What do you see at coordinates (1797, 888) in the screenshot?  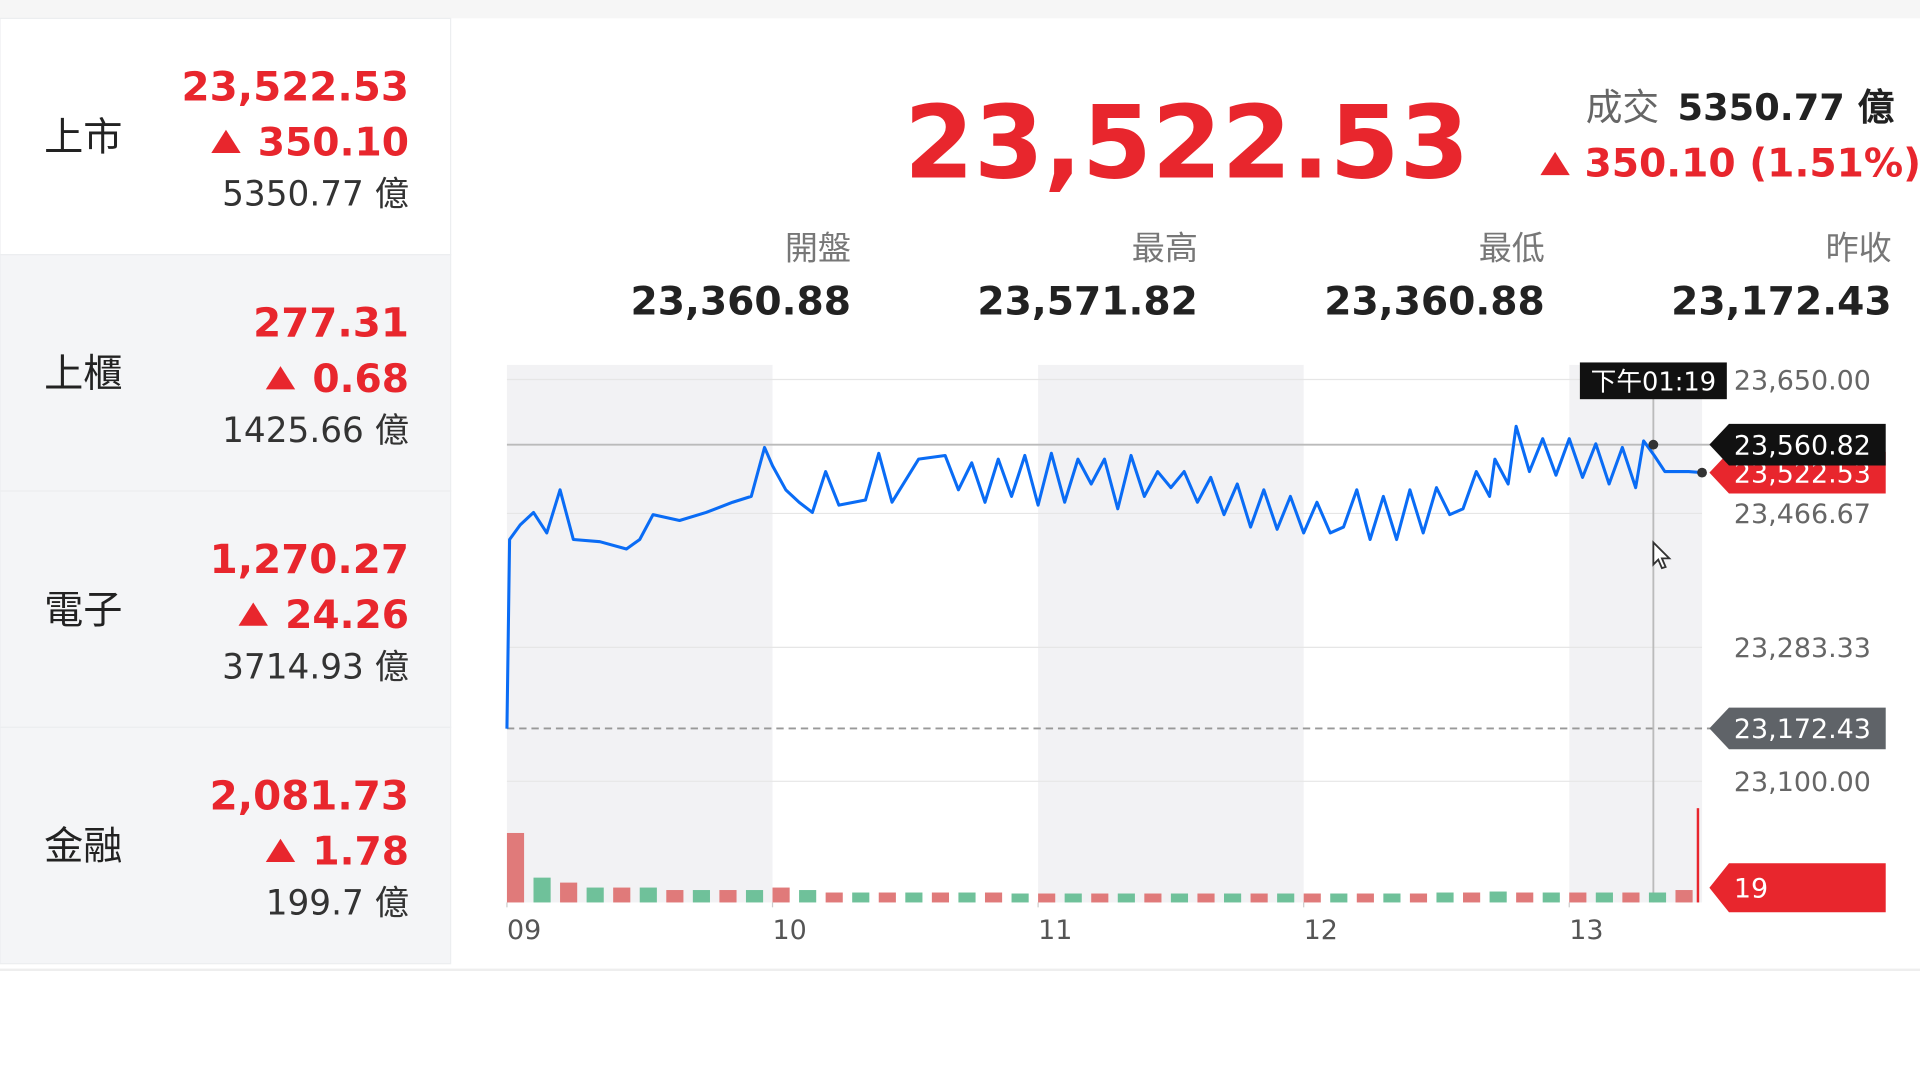 I see `volume-label-bg` at bounding box center [1797, 888].